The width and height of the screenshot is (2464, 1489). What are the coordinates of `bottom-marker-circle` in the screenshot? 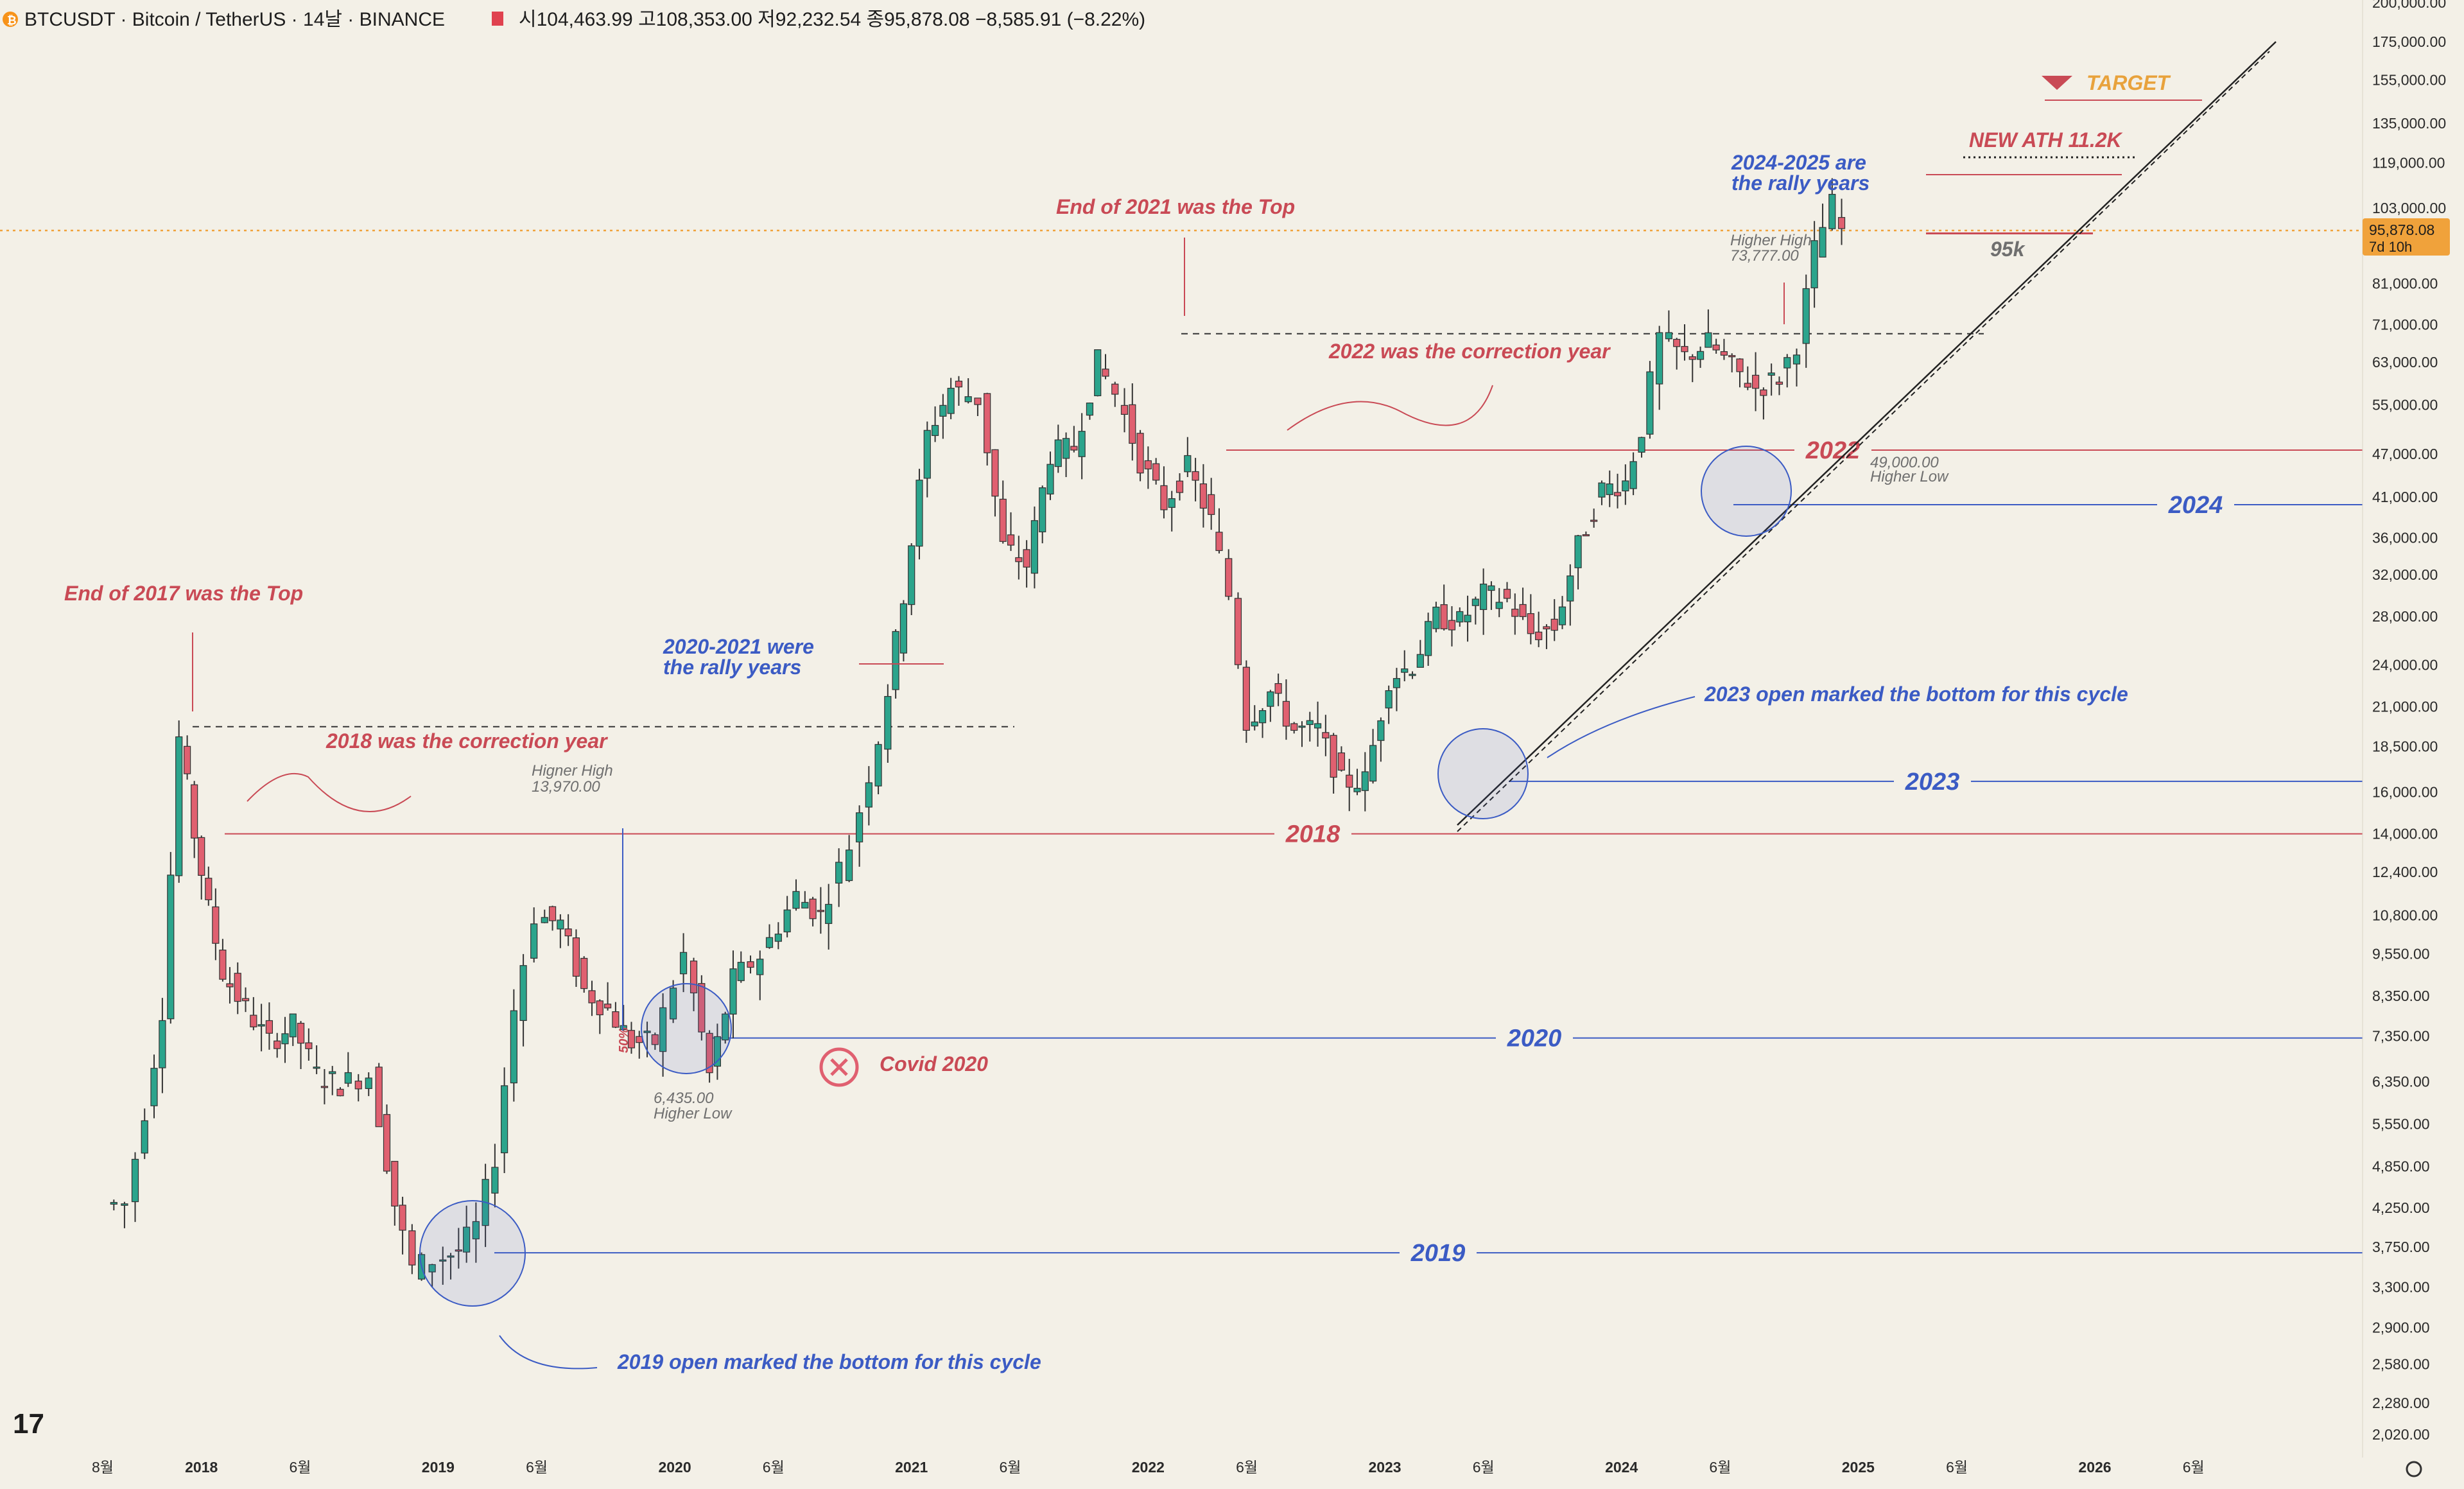 It's located at (686, 1028).